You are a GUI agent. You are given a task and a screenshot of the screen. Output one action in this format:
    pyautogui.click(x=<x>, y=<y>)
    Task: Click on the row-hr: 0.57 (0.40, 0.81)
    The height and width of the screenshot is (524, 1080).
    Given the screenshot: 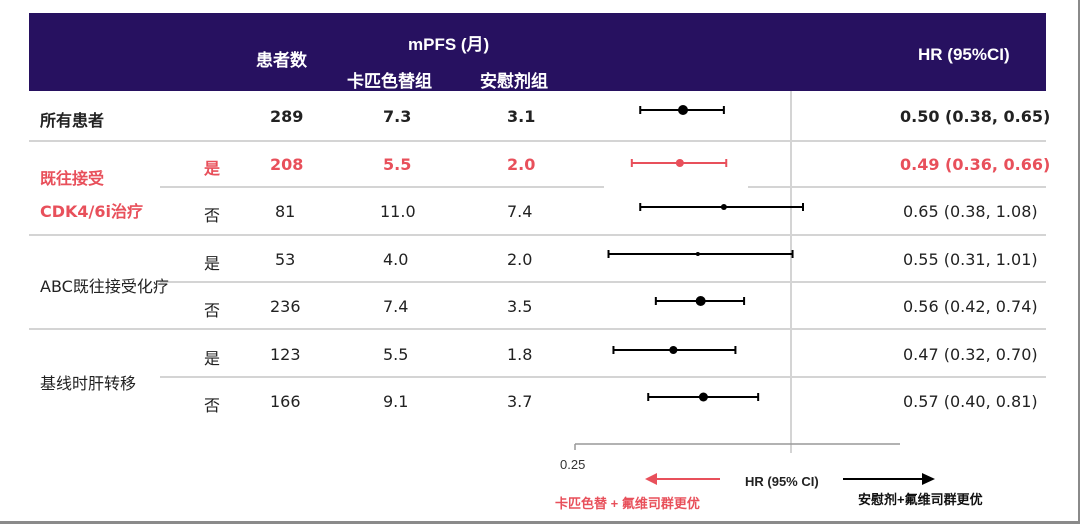 What is the action you would take?
    pyautogui.click(x=970, y=401)
    